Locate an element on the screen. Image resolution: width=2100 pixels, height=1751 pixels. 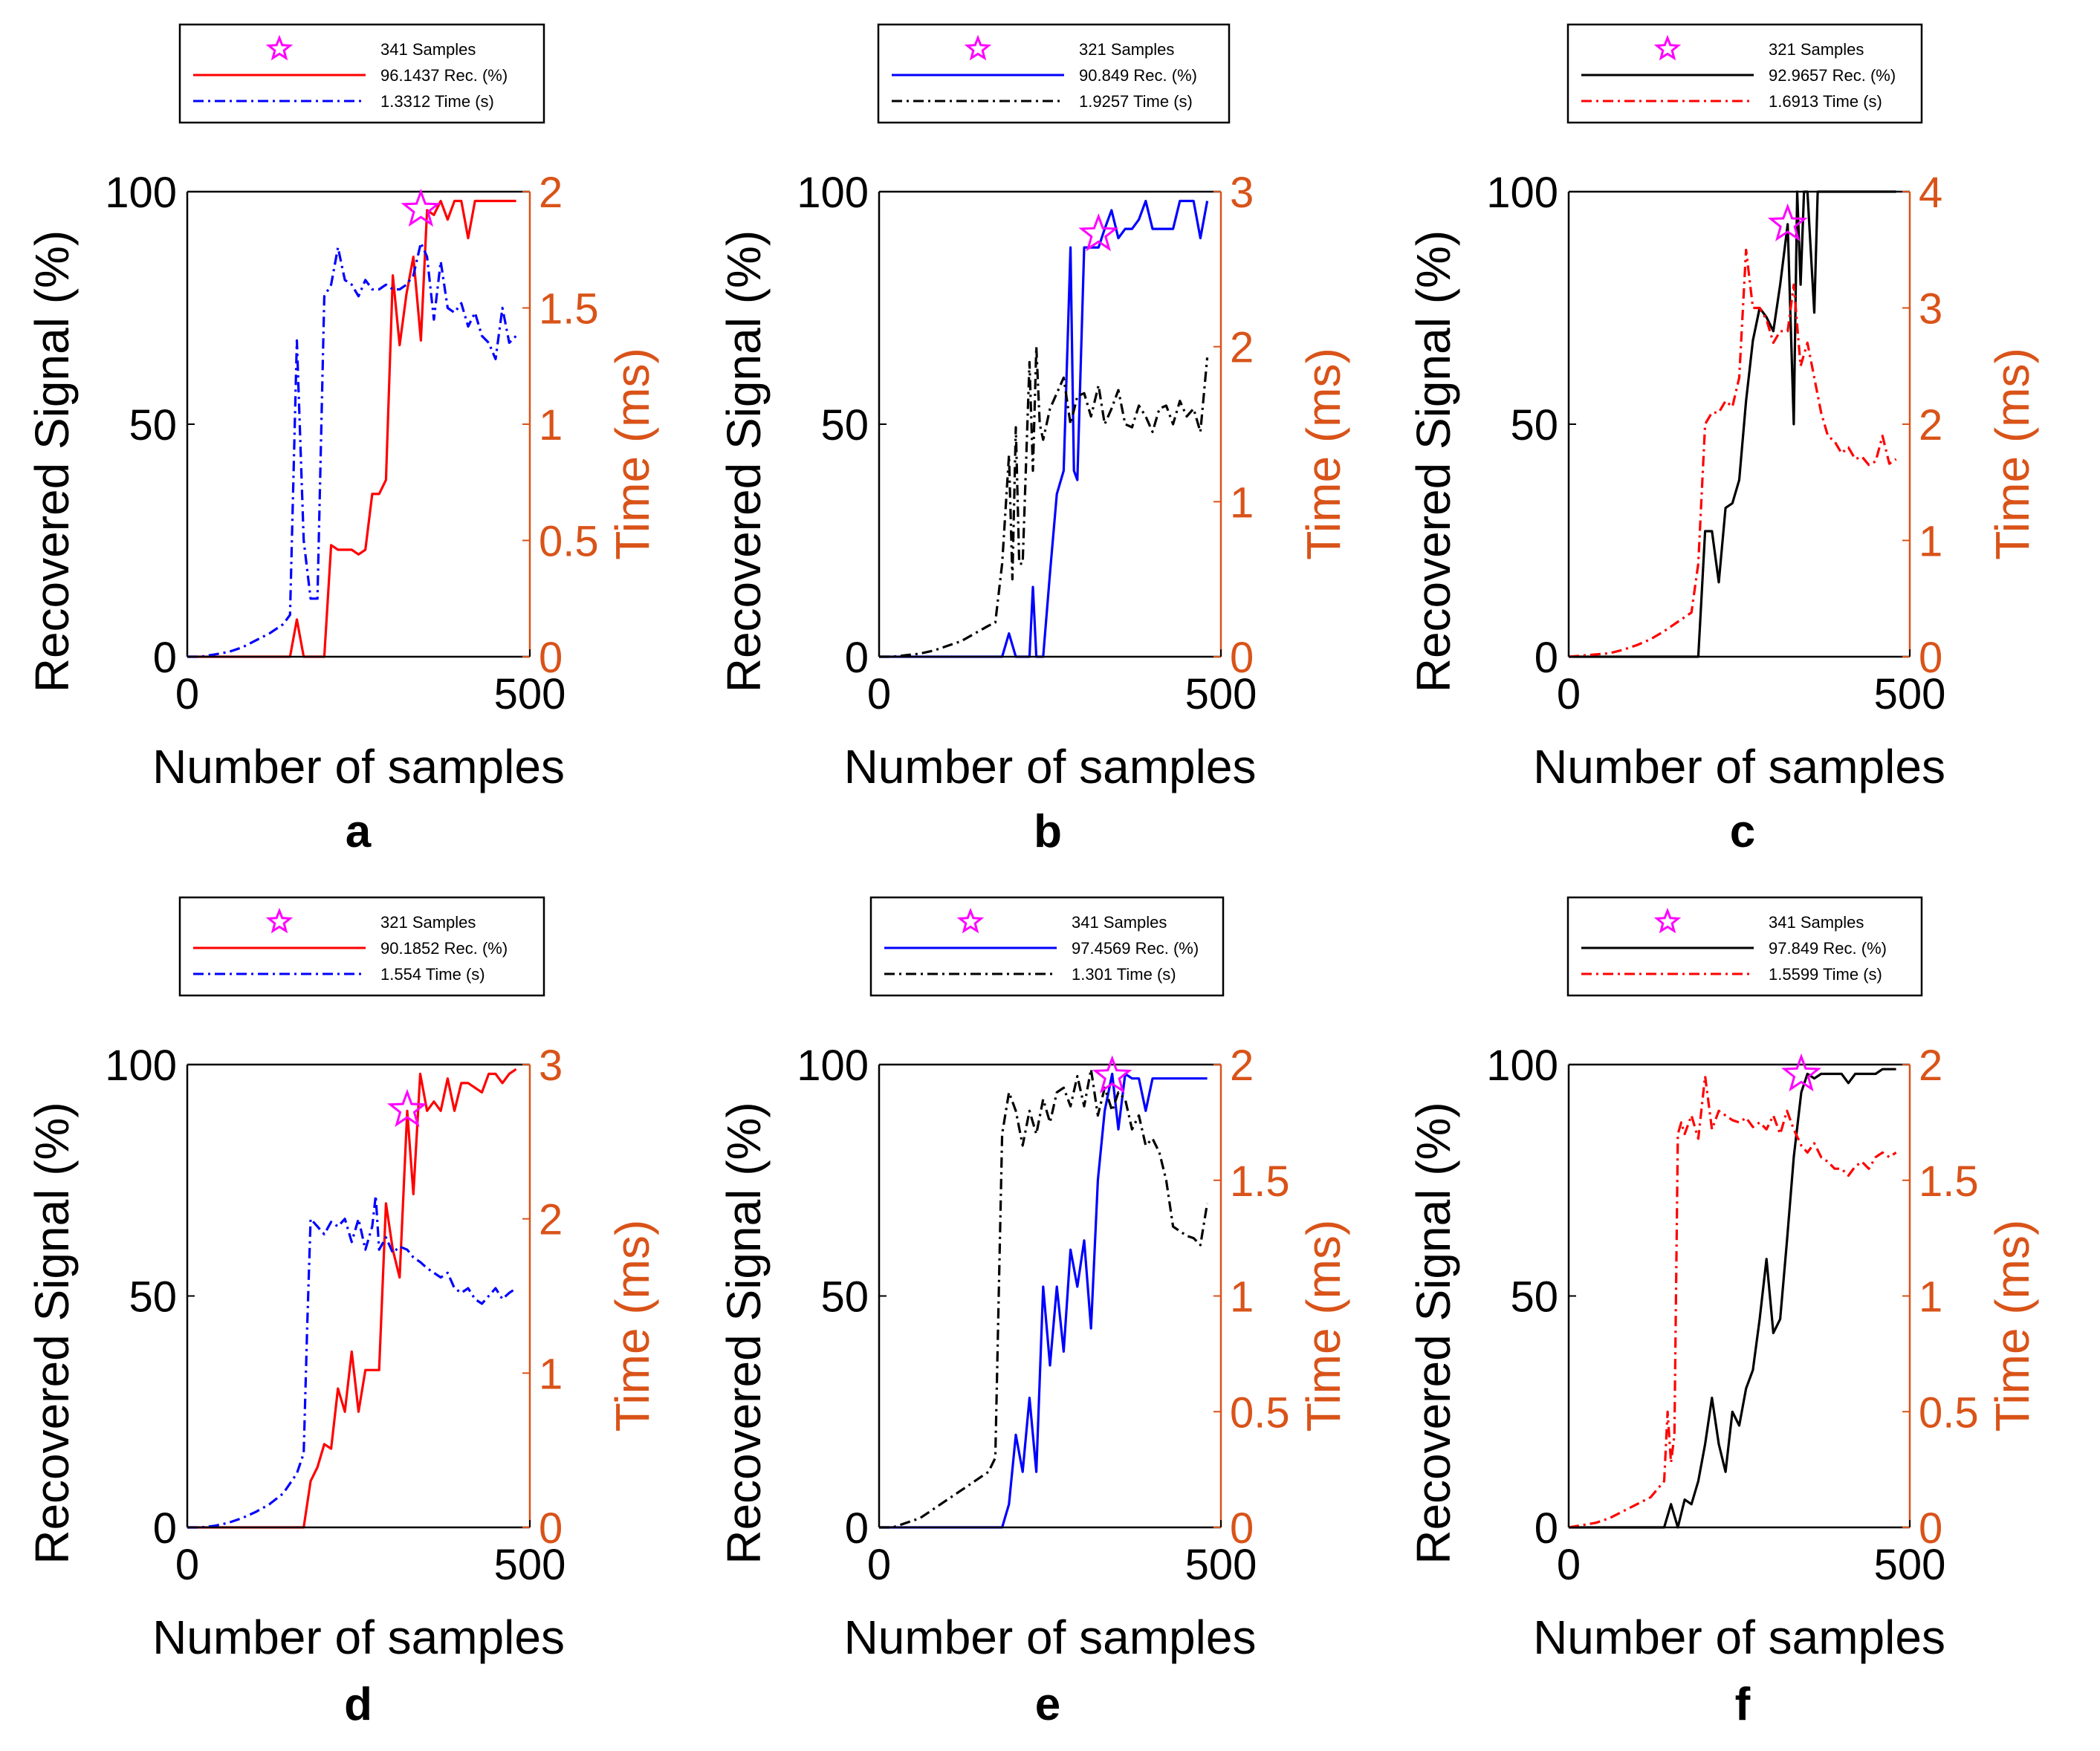
panel-label: f is located at coordinates (1743, 1704).